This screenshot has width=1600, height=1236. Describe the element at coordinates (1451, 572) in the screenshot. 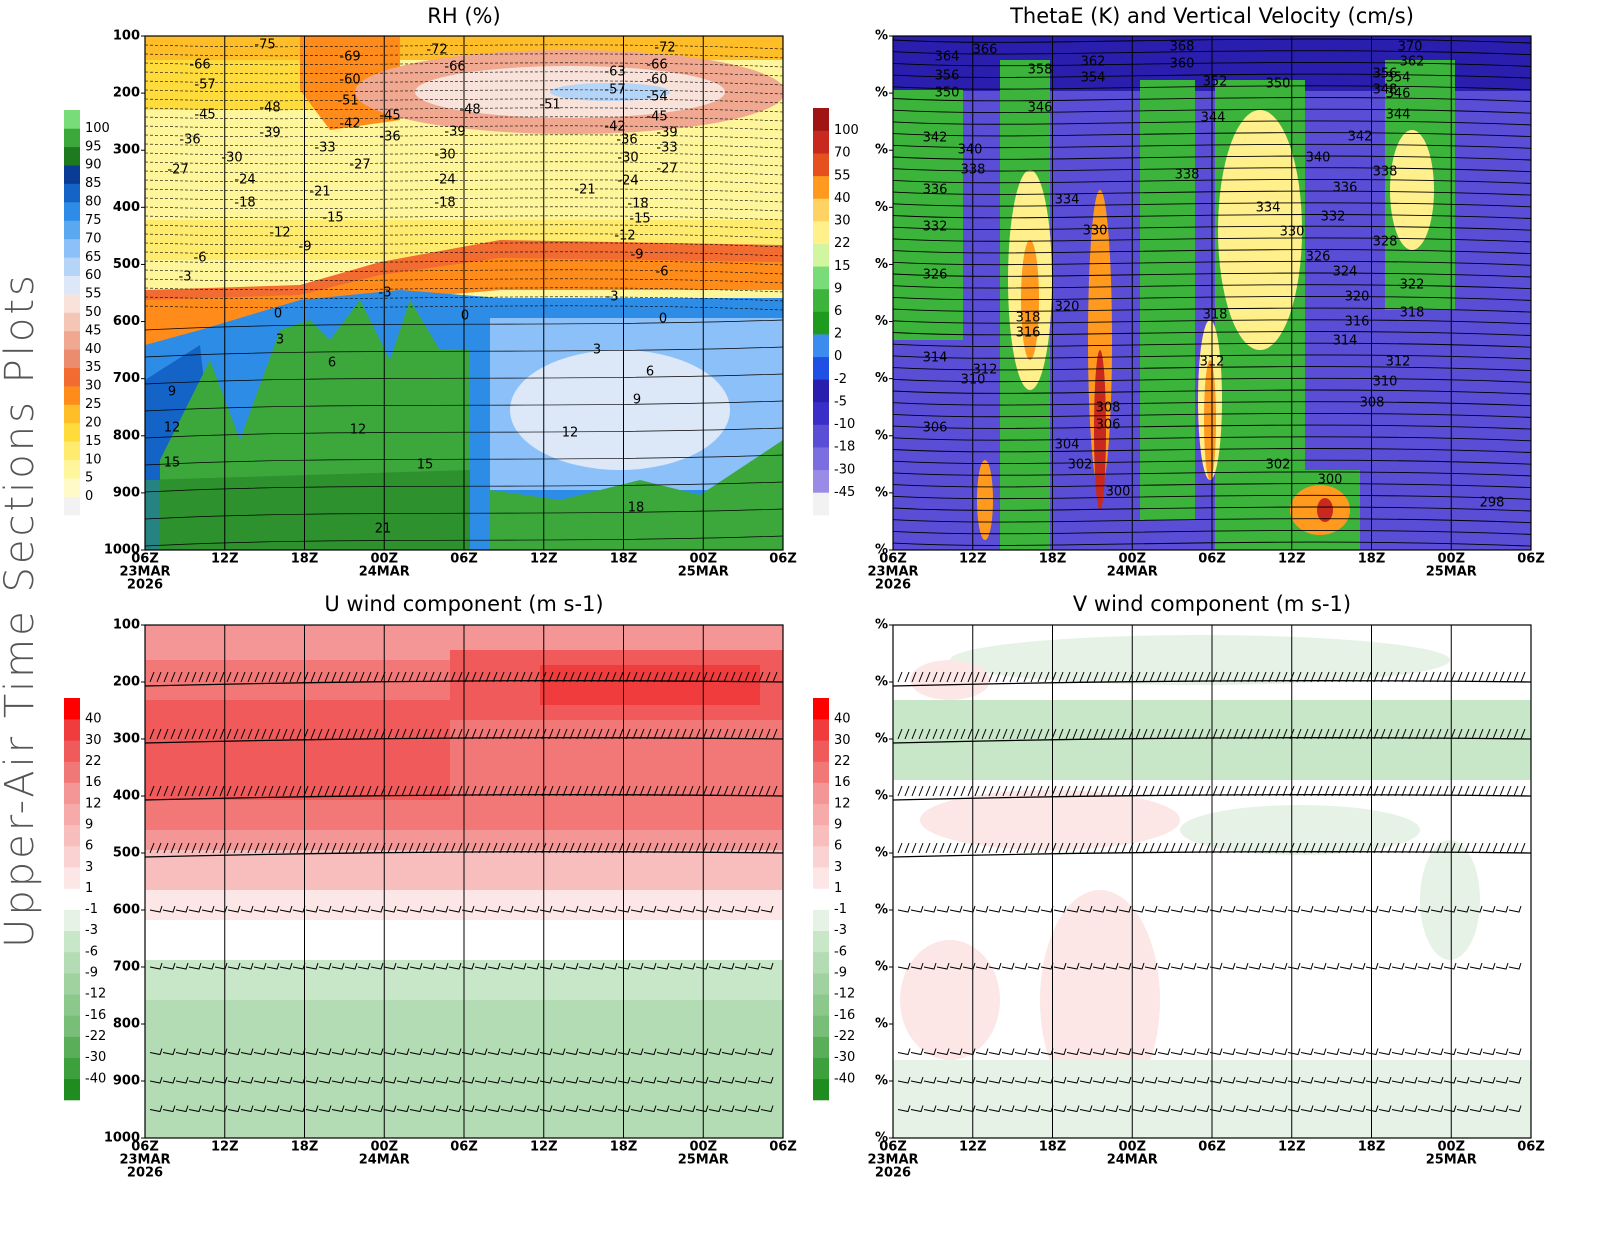

I see `x-tick-label: 25MAR` at that location.